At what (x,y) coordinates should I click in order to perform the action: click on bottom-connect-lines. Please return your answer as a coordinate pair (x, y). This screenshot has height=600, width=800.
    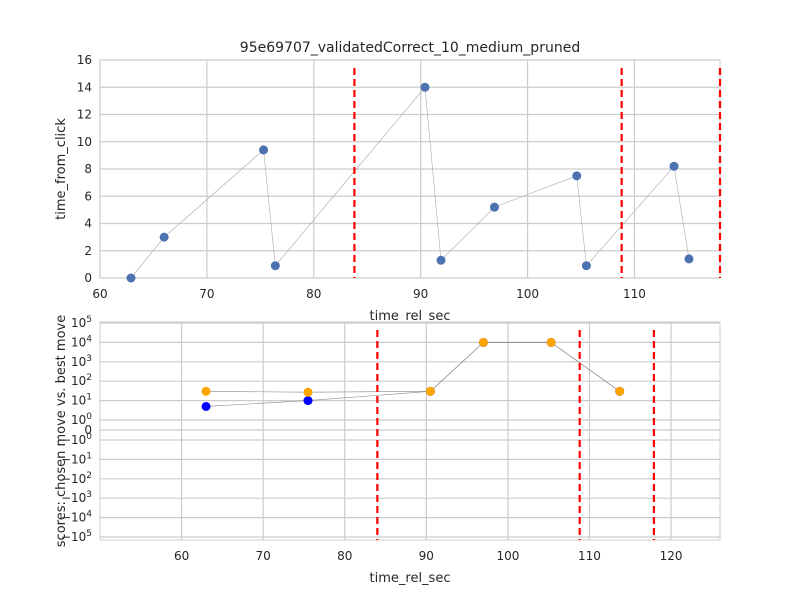
    Looking at the image, I should click on (413, 374).